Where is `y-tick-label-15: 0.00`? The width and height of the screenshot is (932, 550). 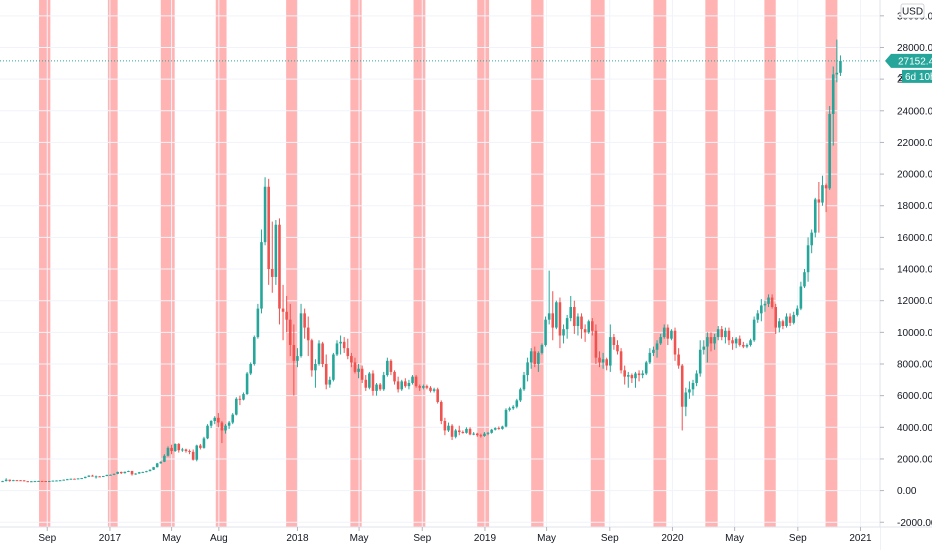 y-tick-label-15: 0.00 is located at coordinates (907, 491).